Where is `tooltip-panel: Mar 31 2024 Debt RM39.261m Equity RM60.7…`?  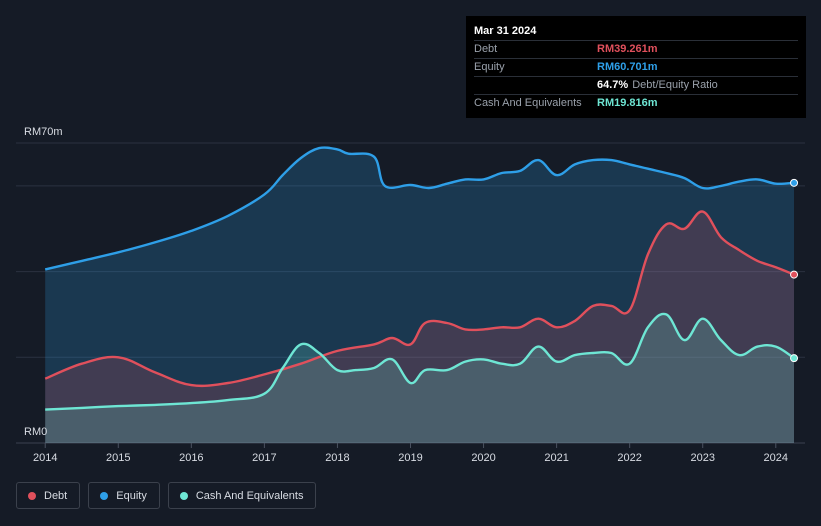
tooltip-panel: Mar 31 2024 Debt RM39.261m Equity RM60.7… is located at coordinates (636, 67).